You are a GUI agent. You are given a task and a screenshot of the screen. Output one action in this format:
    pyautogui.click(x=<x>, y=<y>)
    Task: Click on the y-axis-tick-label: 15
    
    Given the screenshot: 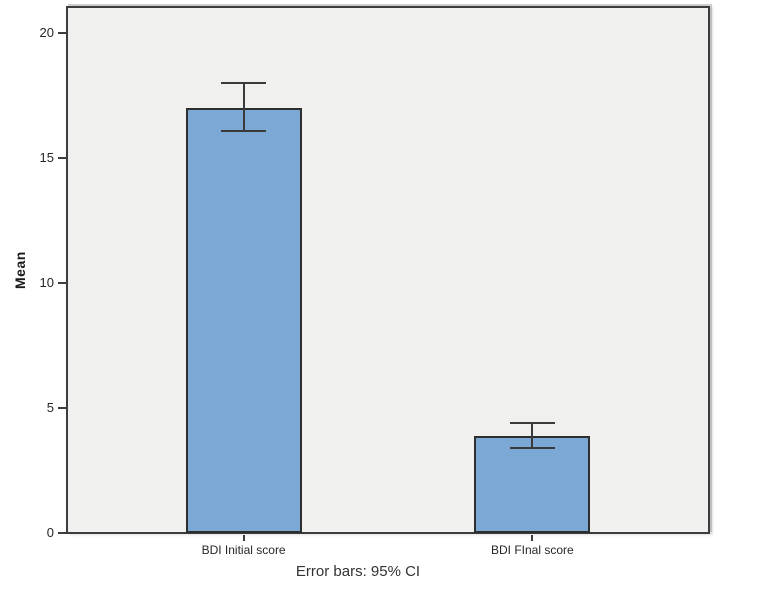 What is the action you would take?
    pyautogui.click(x=46, y=157)
    